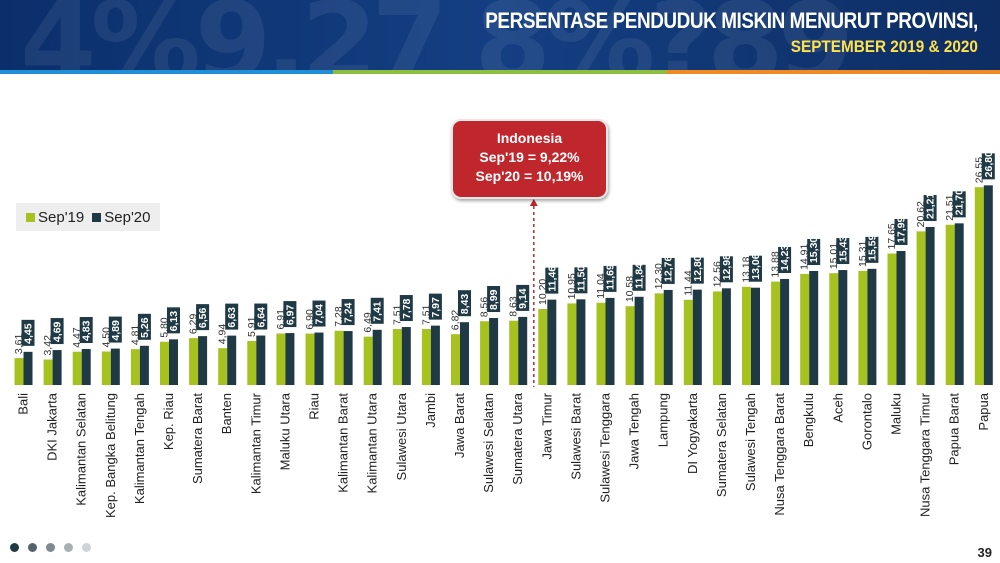 This screenshot has width=1000, height=563. Describe the element at coordinates (30, 217) in the screenshot. I see `legend-swatch-sep19` at that location.